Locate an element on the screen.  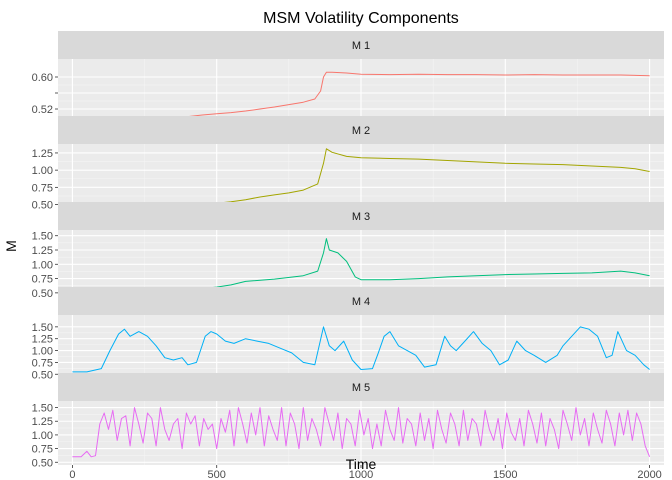
y-tick-label: 0.60 is located at coordinates (42, 78).